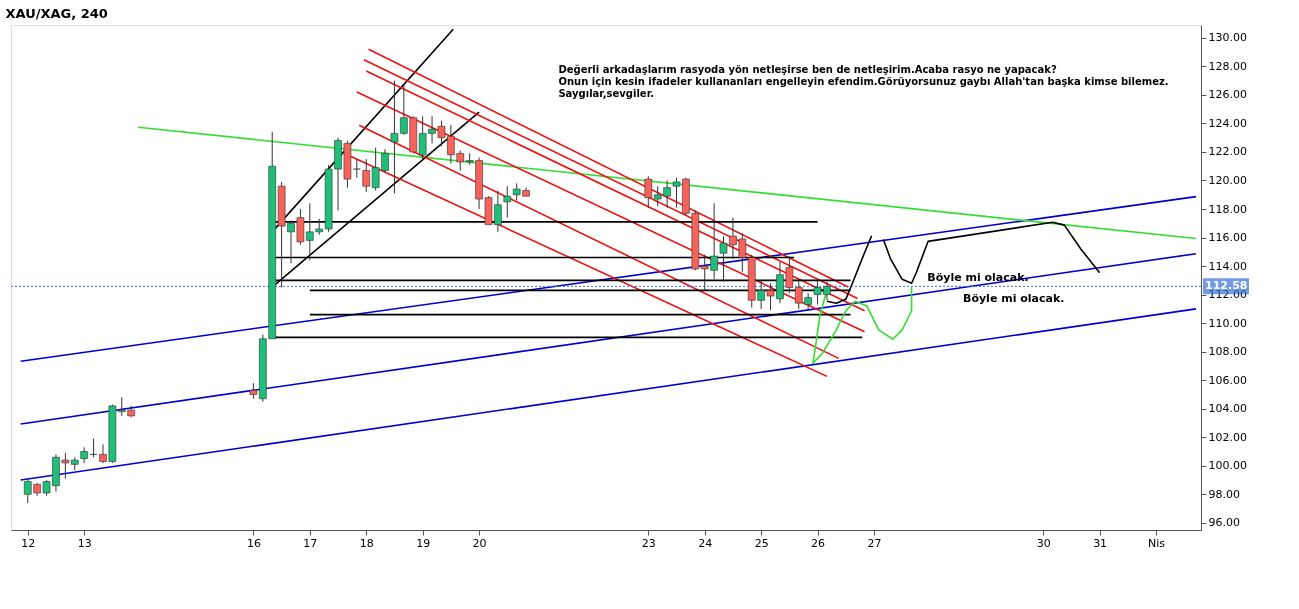 This screenshot has width=1299, height=609. Describe the element at coordinates (310, 543) in the screenshot. I see `x-tick-label: 17` at that location.